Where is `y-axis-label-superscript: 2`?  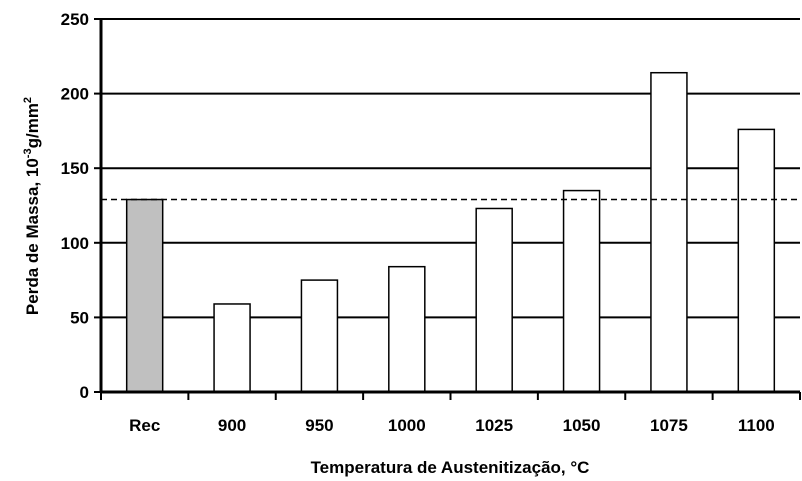
y-axis-label-superscript: 2 is located at coordinates (28, 100).